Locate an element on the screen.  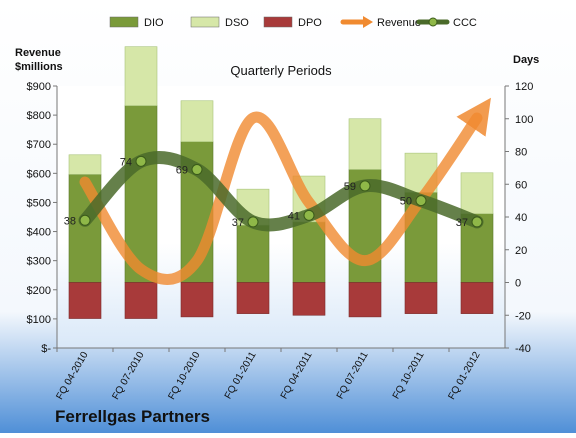
ccc-data-label: 38 is located at coordinates (70, 221).